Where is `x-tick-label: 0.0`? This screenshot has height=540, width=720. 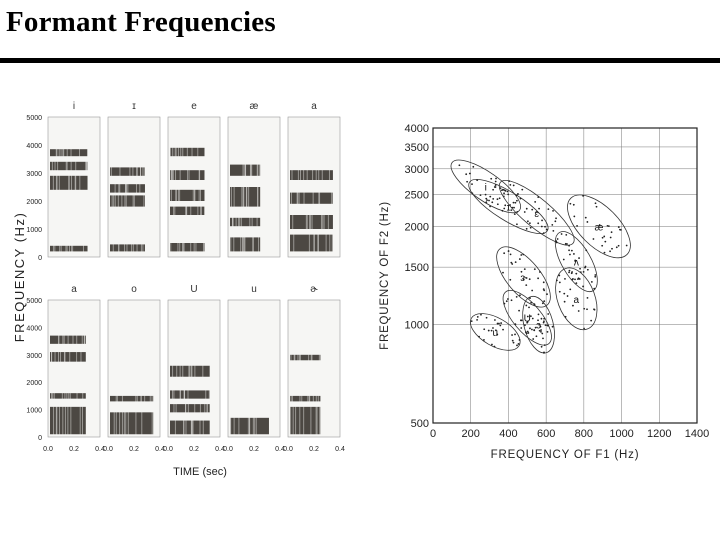 x-tick-label: 0.0 is located at coordinates (168, 449).